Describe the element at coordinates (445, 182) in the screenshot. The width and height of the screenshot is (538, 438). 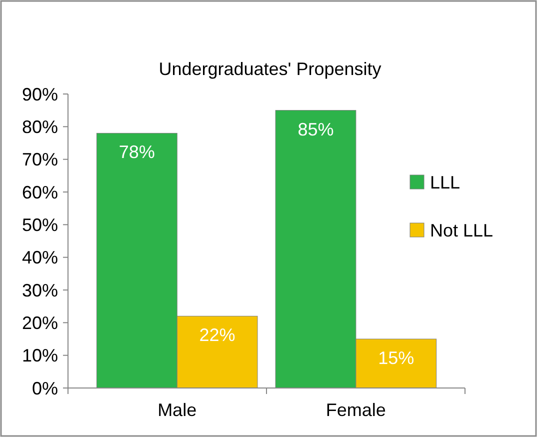
I see `legend-label: LLL` at that location.